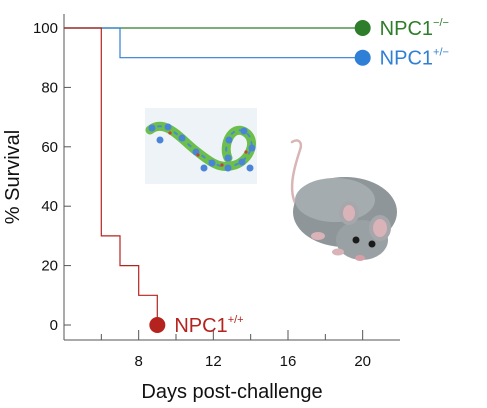 The width and height of the screenshot is (487, 408). I want to click on y-tick-label: 80, so click(49, 87).